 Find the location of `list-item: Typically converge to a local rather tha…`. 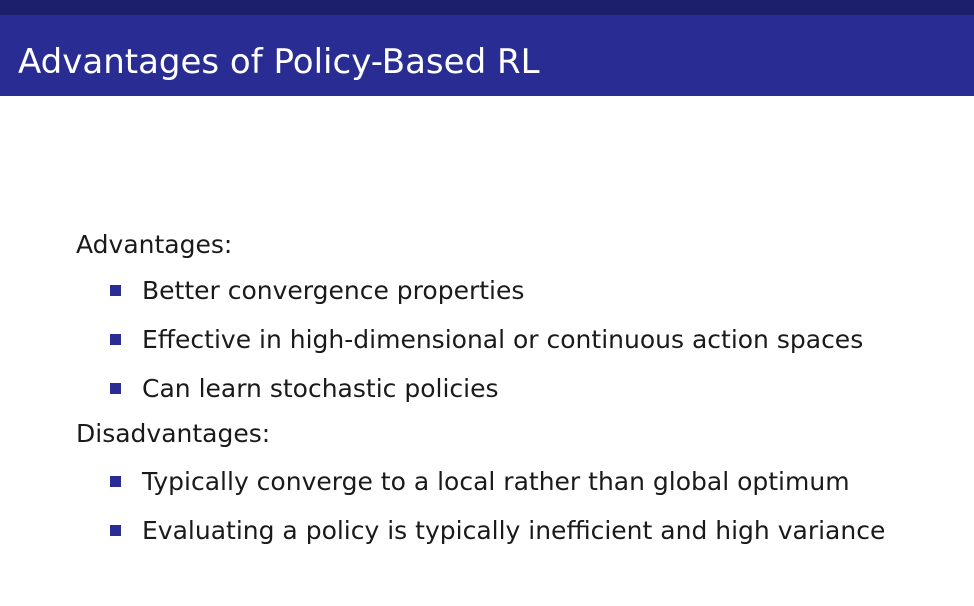

list-item: Typically converge to a local rather tha… is located at coordinates (533, 481).